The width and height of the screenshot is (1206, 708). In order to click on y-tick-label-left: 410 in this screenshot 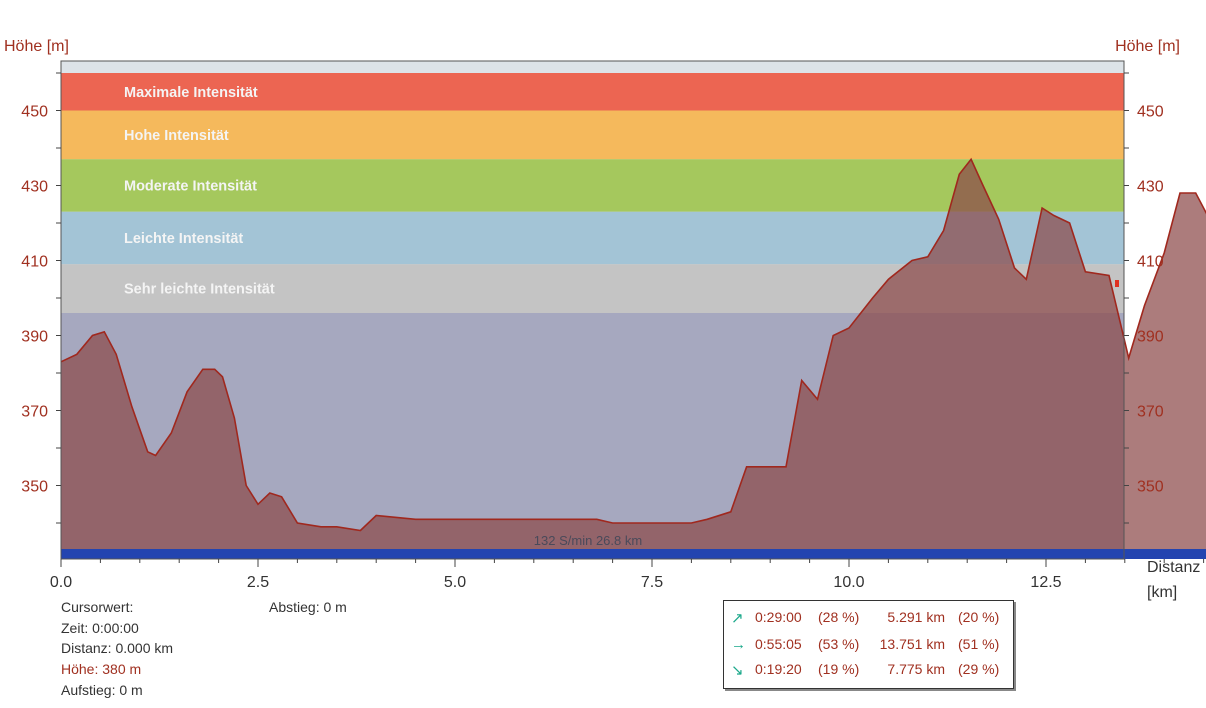, I will do `click(34, 262)`.